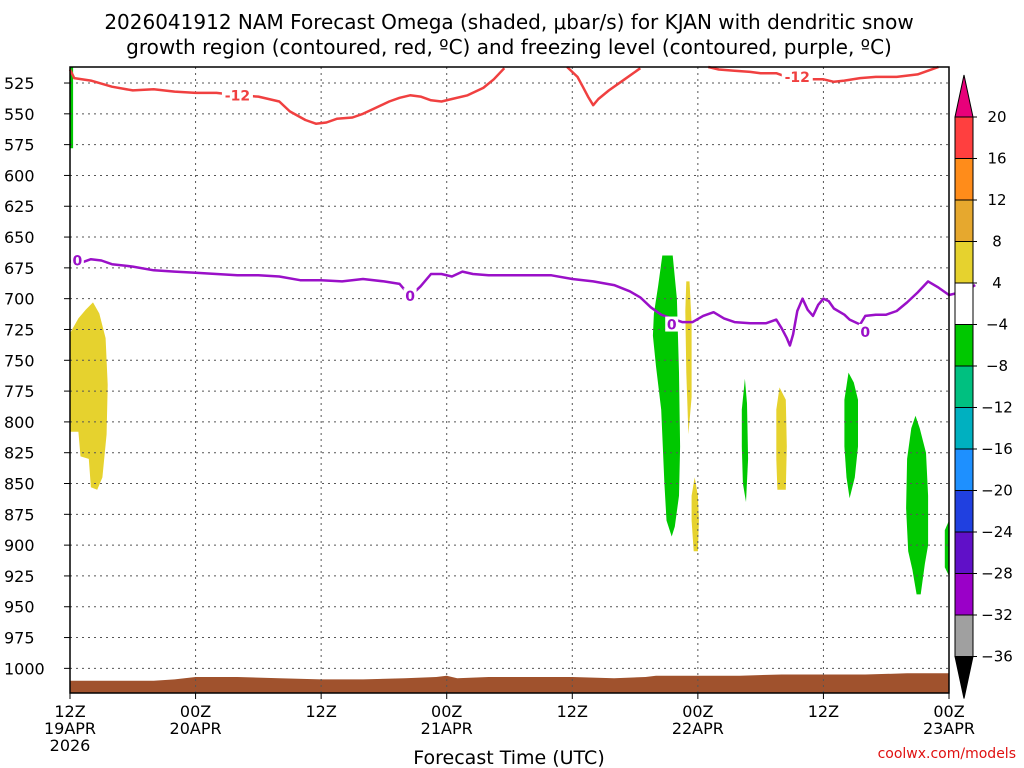 Image resolution: width=1024 pixels, height=768 pixels. Describe the element at coordinates (698, 728) in the screenshot. I see `x-tick-label-60-2: 22APR` at that location.